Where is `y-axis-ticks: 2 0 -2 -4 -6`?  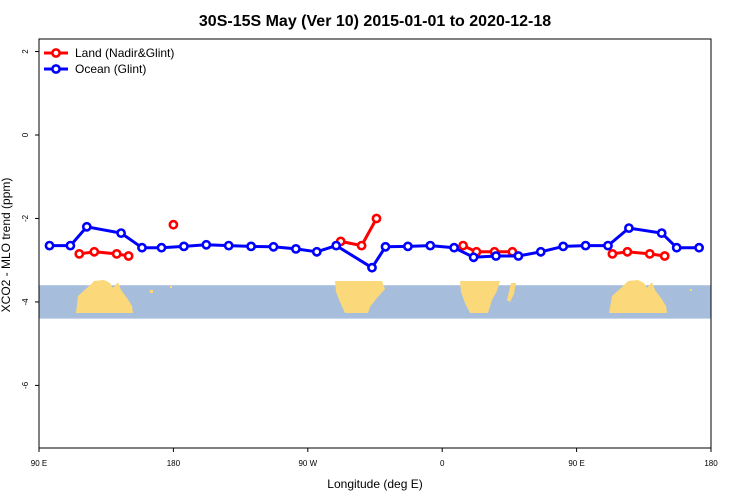
y-axis-ticks: 2 0 -2 -4 -6 is located at coordinates (30, 219).